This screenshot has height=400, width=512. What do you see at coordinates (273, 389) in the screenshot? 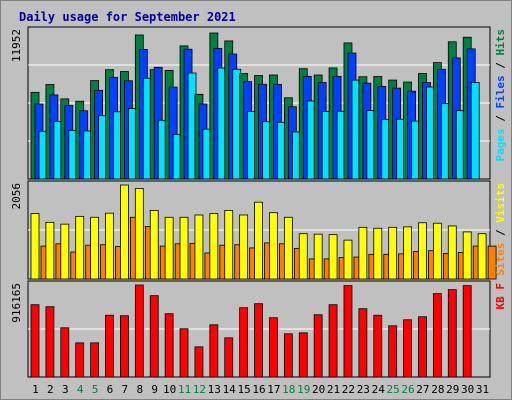
I see `x-tick-day-17: 17` at bounding box center [273, 389].